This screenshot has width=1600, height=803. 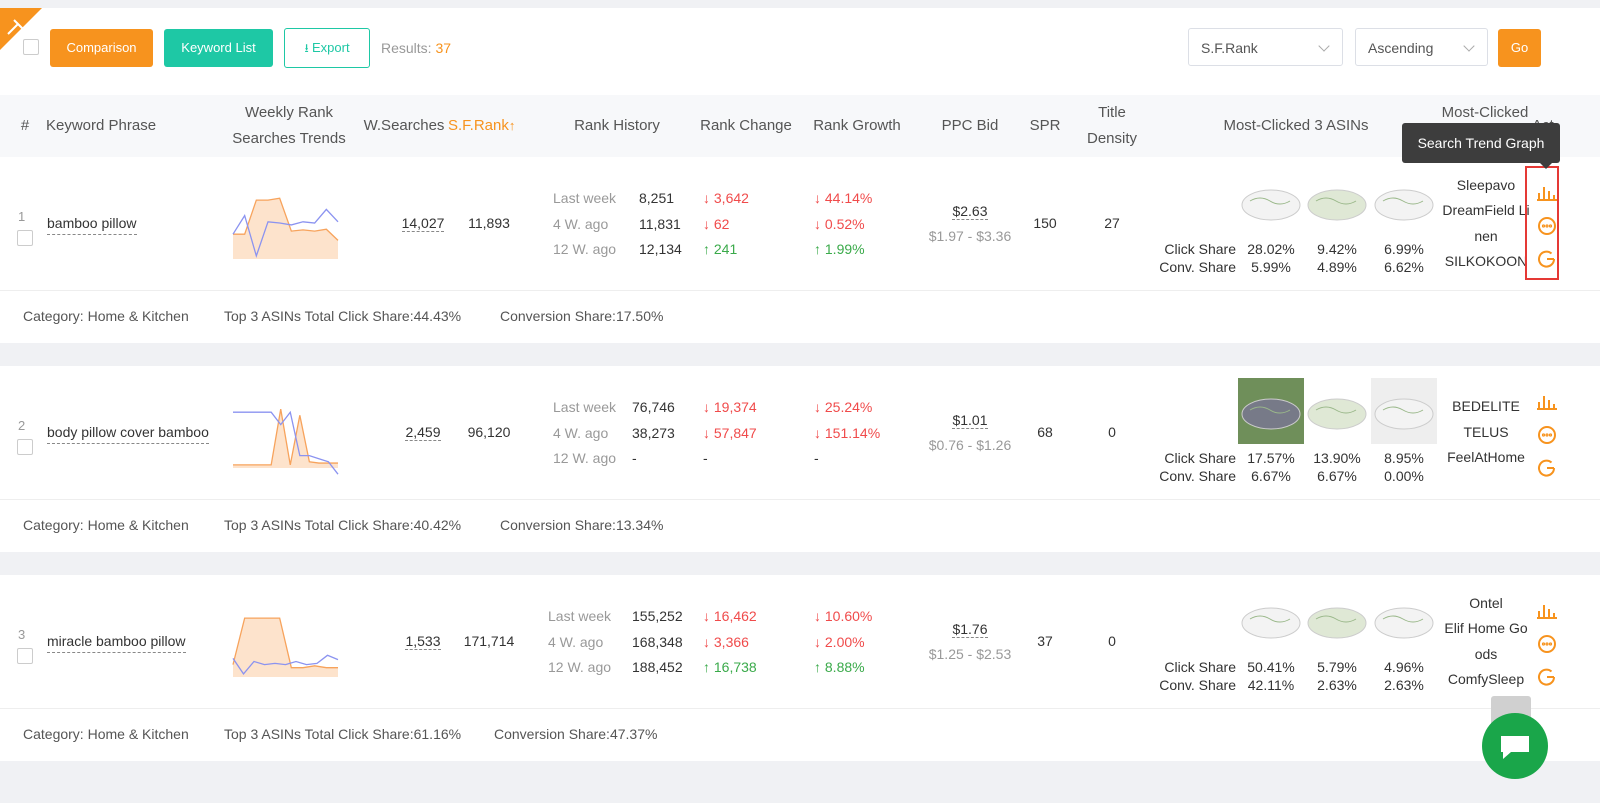 What do you see at coordinates (482, 125) in the screenshot?
I see `column-header: S.F.Rank↑` at bounding box center [482, 125].